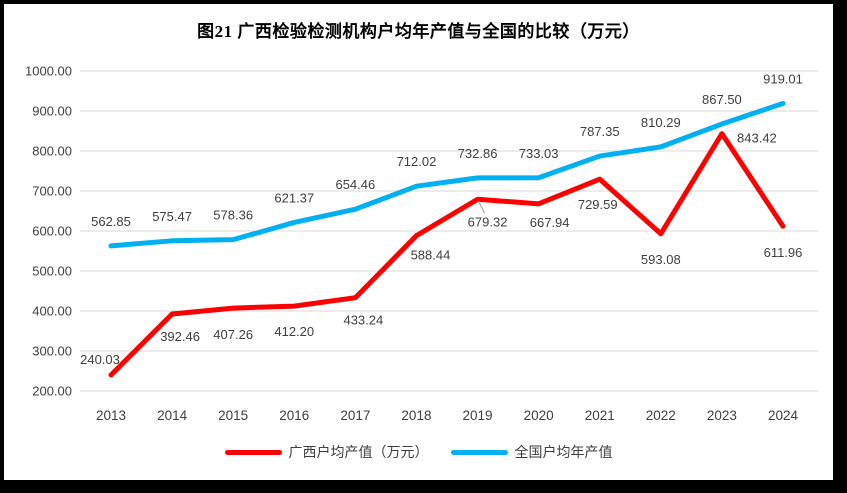  Describe the element at coordinates (478, 153) in the screenshot. I see `data-label: 732.86` at that location.